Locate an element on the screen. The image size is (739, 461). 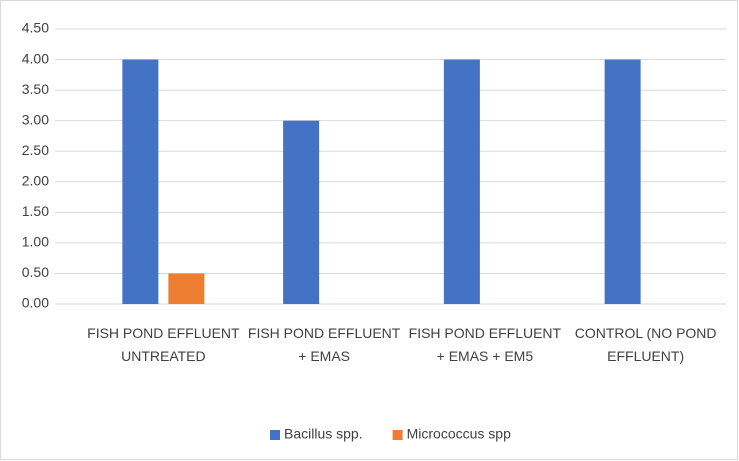
y-tick-label: 3.00 is located at coordinates (35, 119).